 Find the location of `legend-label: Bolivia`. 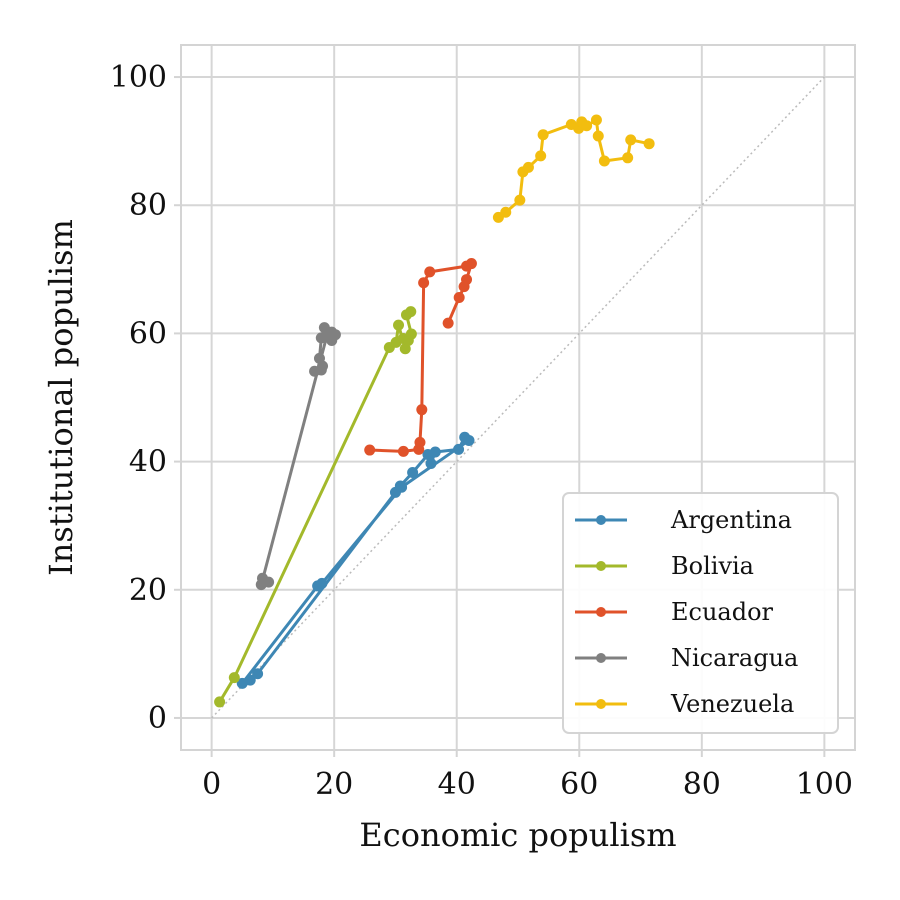

legend-label: Bolivia is located at coordinates (712, 566).